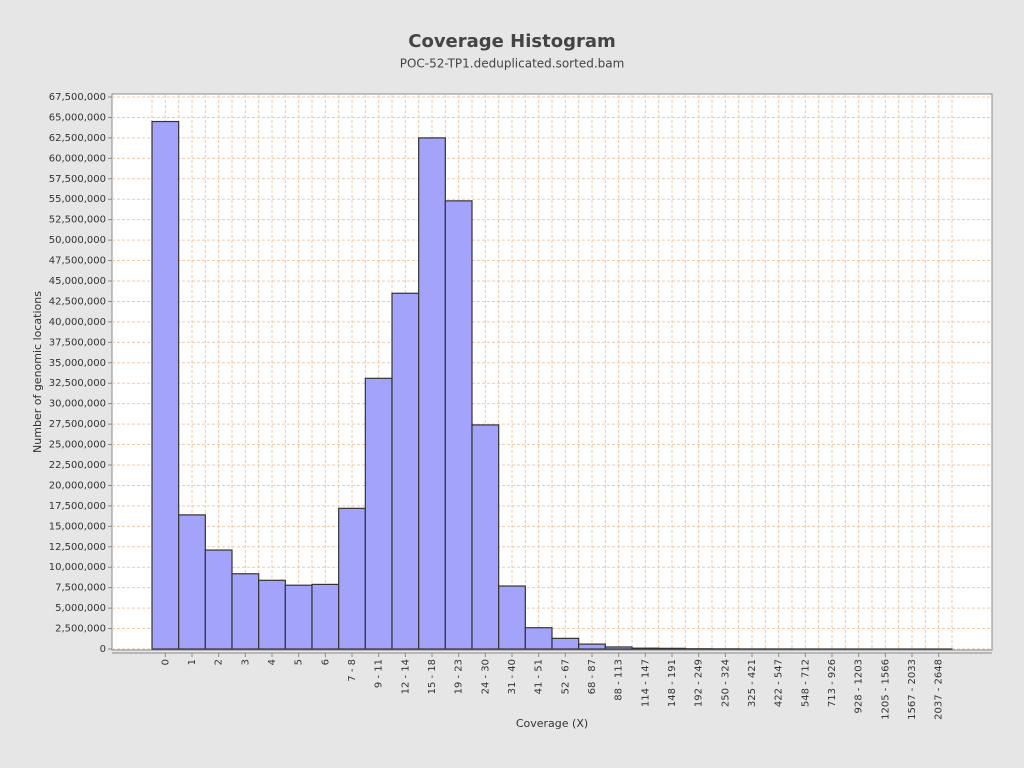  Describe the element at coordinates (272, 662) in the screenshot. I see `x-tick-label: 4` at that location.